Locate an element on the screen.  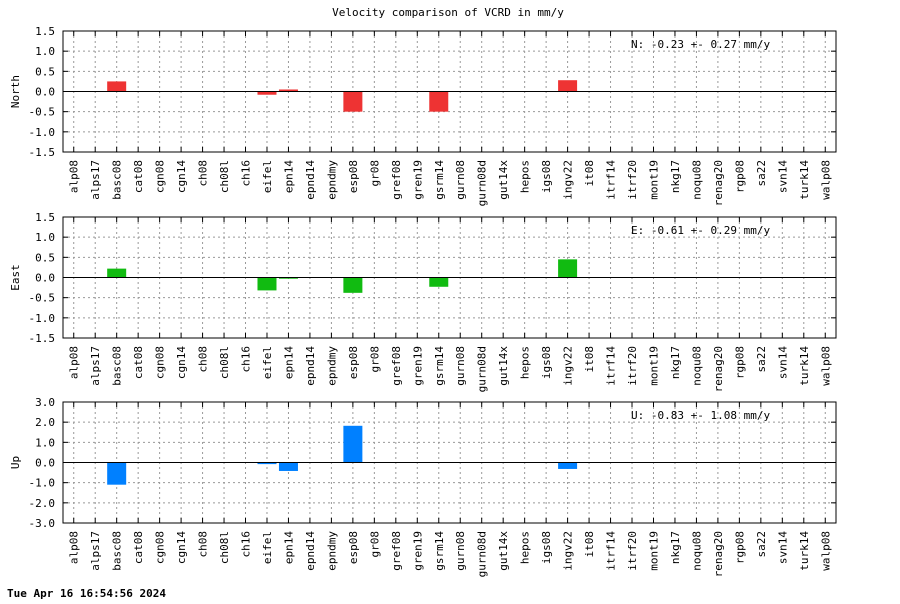
east-category-label: cat08 is located at coordinates (138, 362).